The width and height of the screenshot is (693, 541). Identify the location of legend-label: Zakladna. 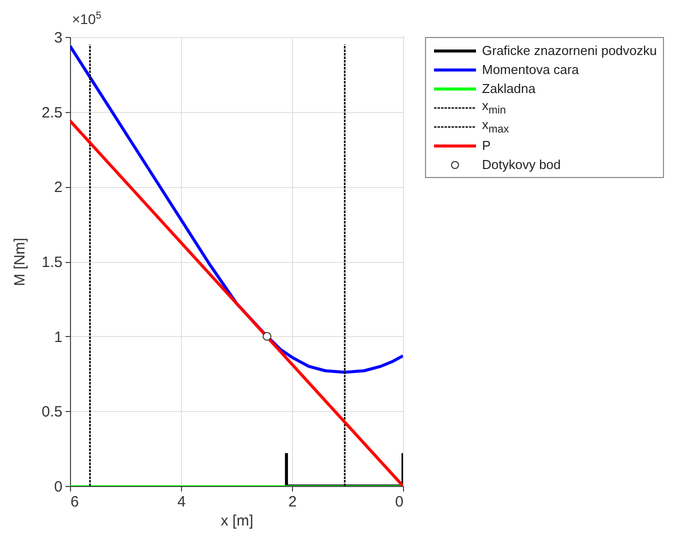
(509, 88).